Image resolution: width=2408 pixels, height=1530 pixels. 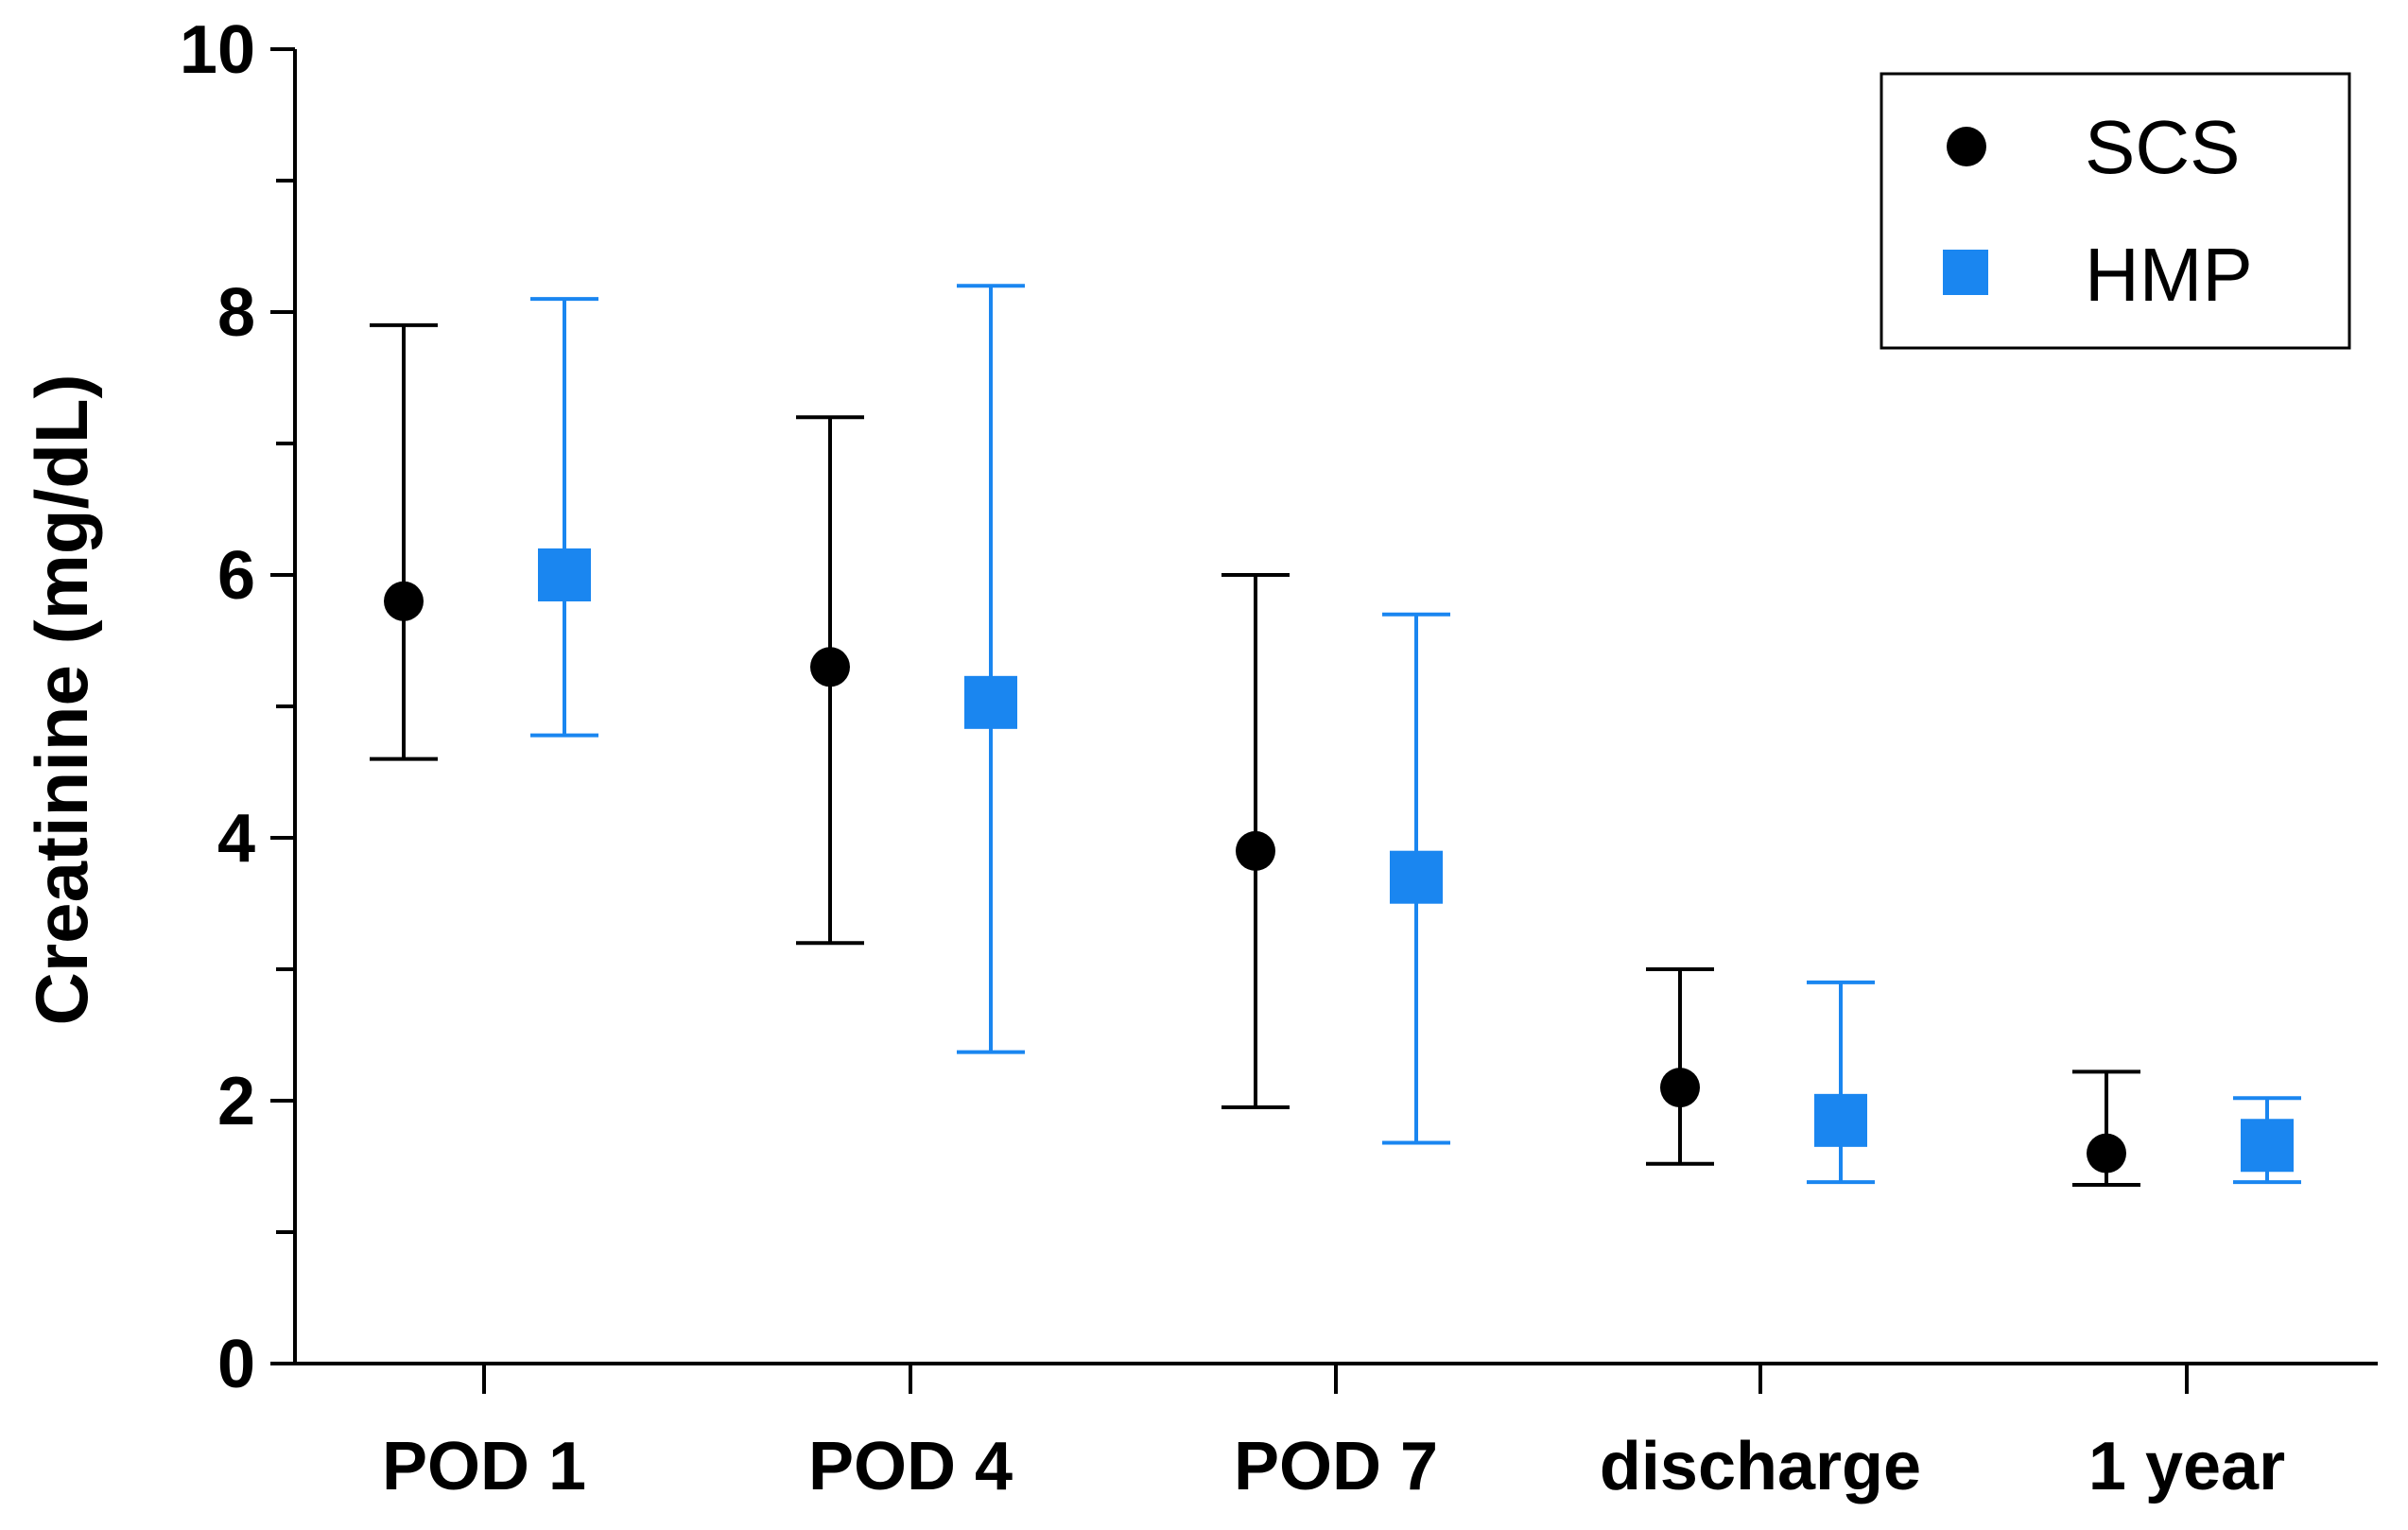 I want to click on y-tick-label: 6, so click(x=236, y=576).